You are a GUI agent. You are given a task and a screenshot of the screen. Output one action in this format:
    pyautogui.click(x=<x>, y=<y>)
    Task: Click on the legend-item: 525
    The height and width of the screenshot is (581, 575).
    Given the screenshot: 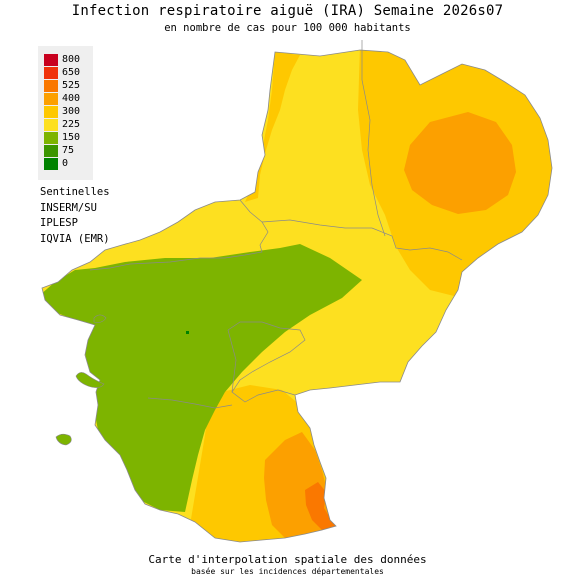 What is the action you would take?
    pyautogui.click(x=68, y=86)
    